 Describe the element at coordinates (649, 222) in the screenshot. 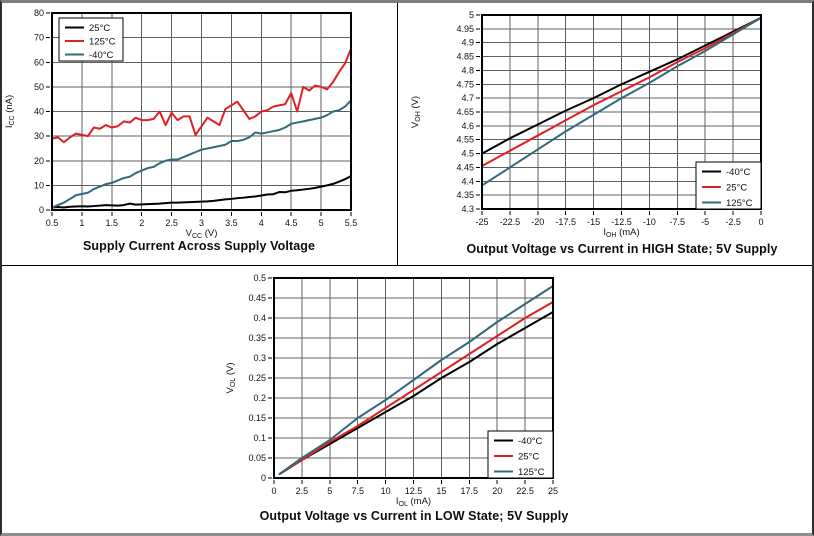

I see `x-tick-label: -10` at that location.